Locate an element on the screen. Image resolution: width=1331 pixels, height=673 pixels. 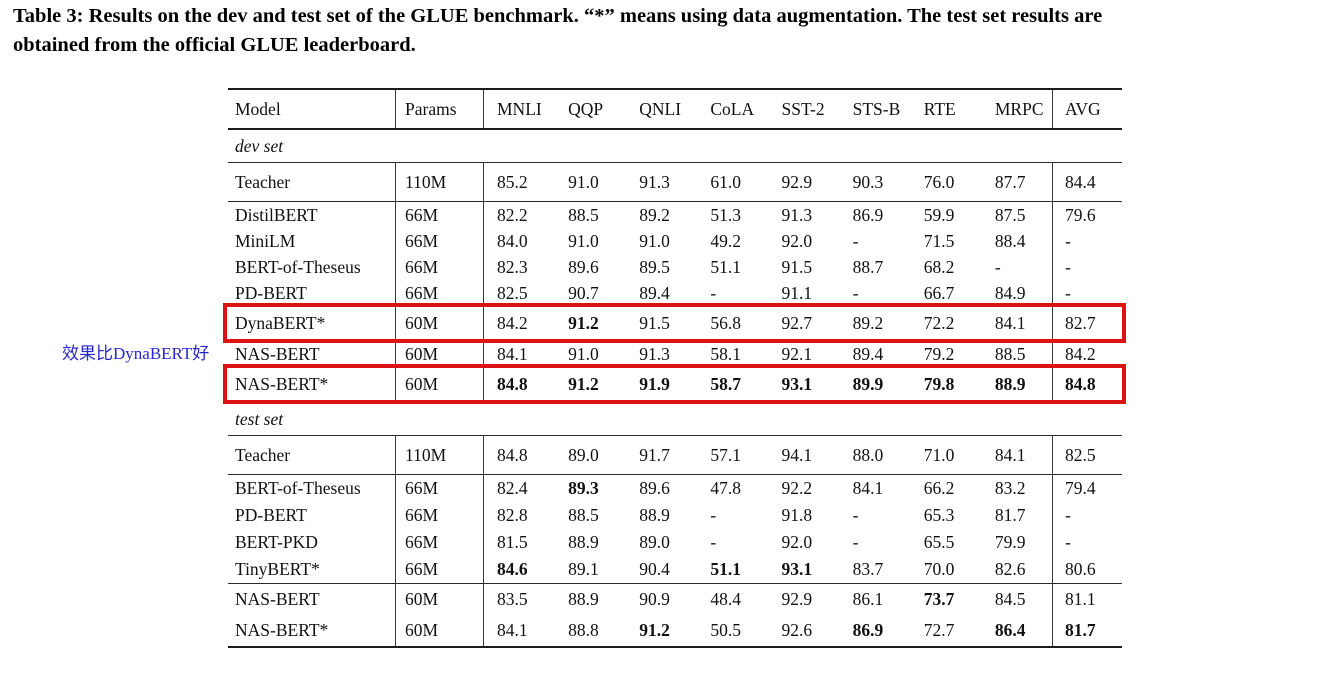
cell-mnli: 82.2 is located at coordinates (512, 214).